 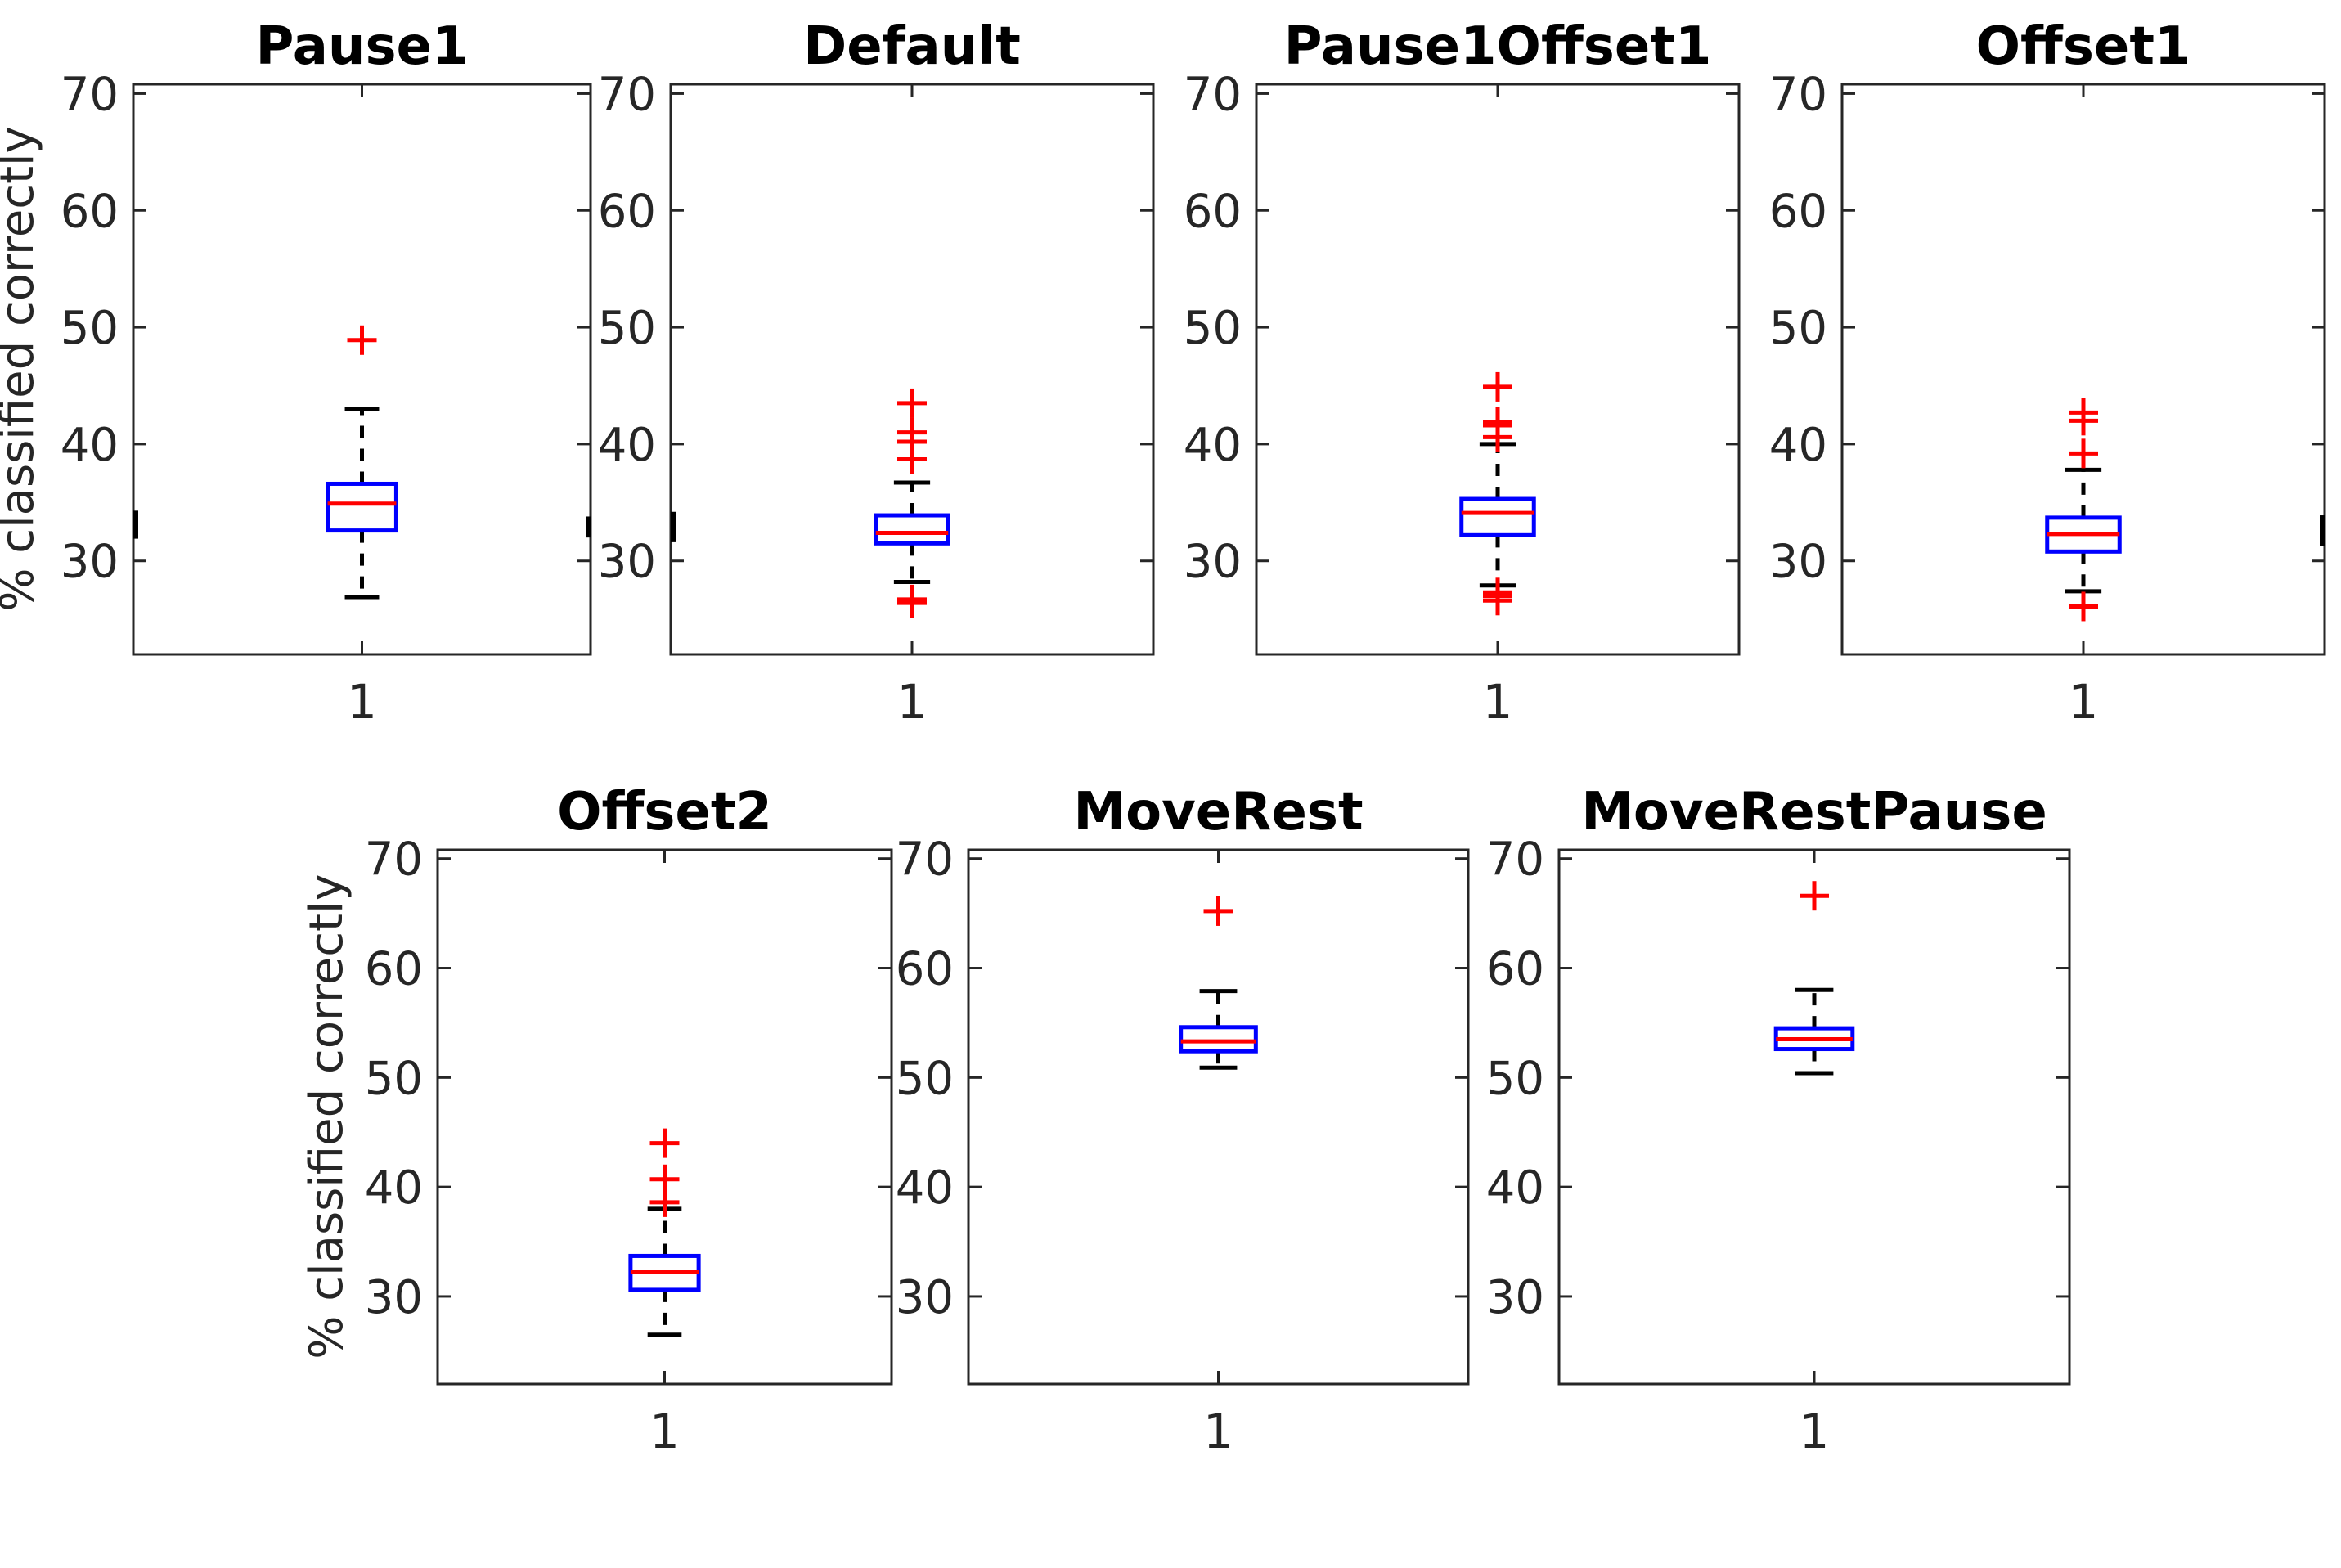 I want to click on subplot-title: Offset1, so click(x=2083, y=46).